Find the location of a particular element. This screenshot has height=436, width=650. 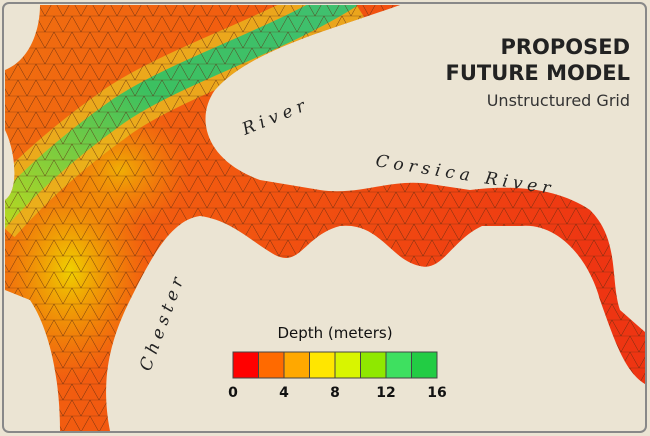

legend-tick-label: 16 is located at coordinates (436, 393).